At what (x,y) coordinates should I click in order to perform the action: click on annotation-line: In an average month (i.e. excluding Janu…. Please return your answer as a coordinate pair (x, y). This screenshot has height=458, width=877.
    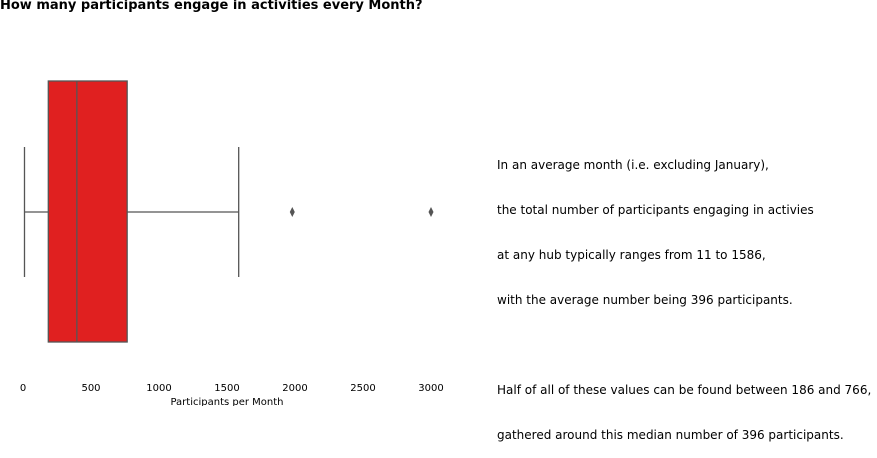
    Looking at the image, I should click on (633, 165).